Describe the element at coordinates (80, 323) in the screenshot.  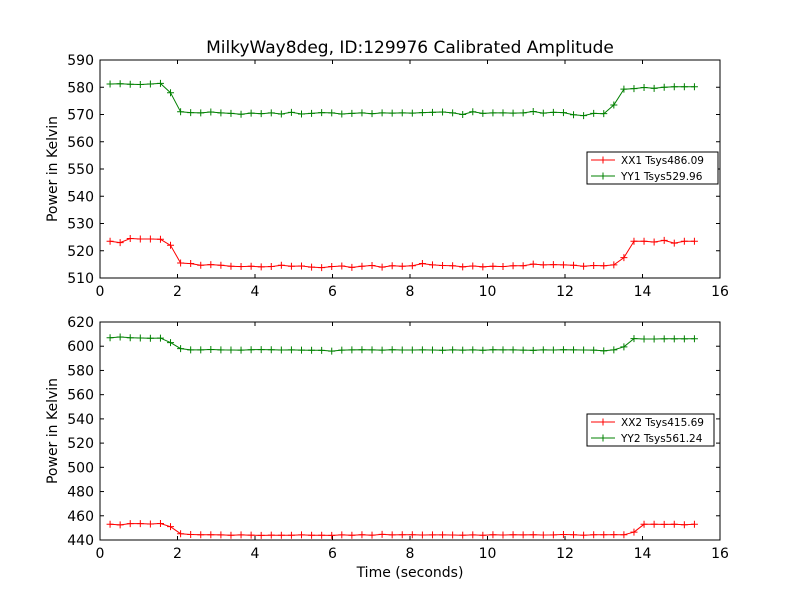
I see `y-tick-label: 620` at that location.